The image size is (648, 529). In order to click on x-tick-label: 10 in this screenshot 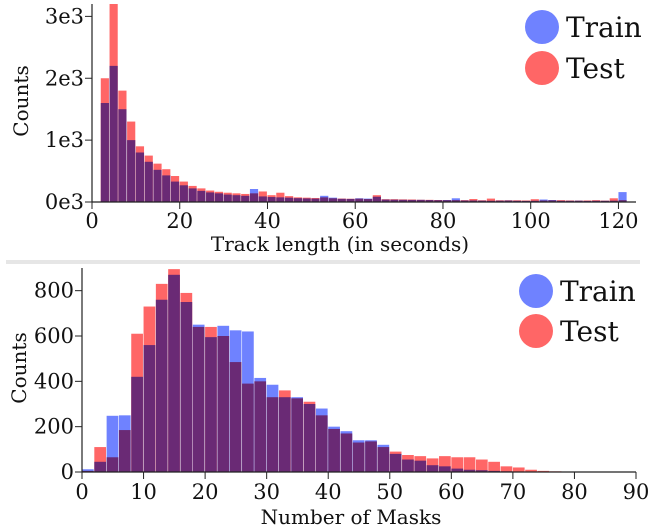, I will do `click(143, 492)`.